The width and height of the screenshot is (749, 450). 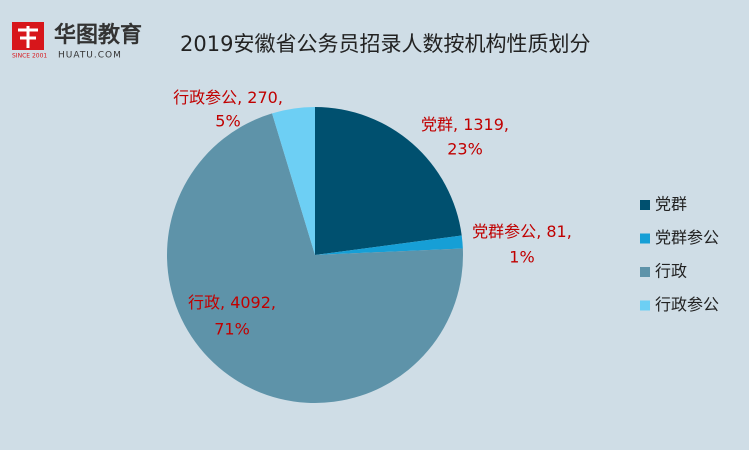 What do you see at coordinates (687, 304) in the screenshot?
I see `legend-label: 行政参公` at bounding box center [687, 304].